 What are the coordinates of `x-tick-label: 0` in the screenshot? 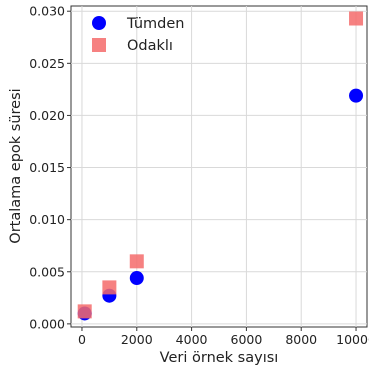 It's located at (82, 339).